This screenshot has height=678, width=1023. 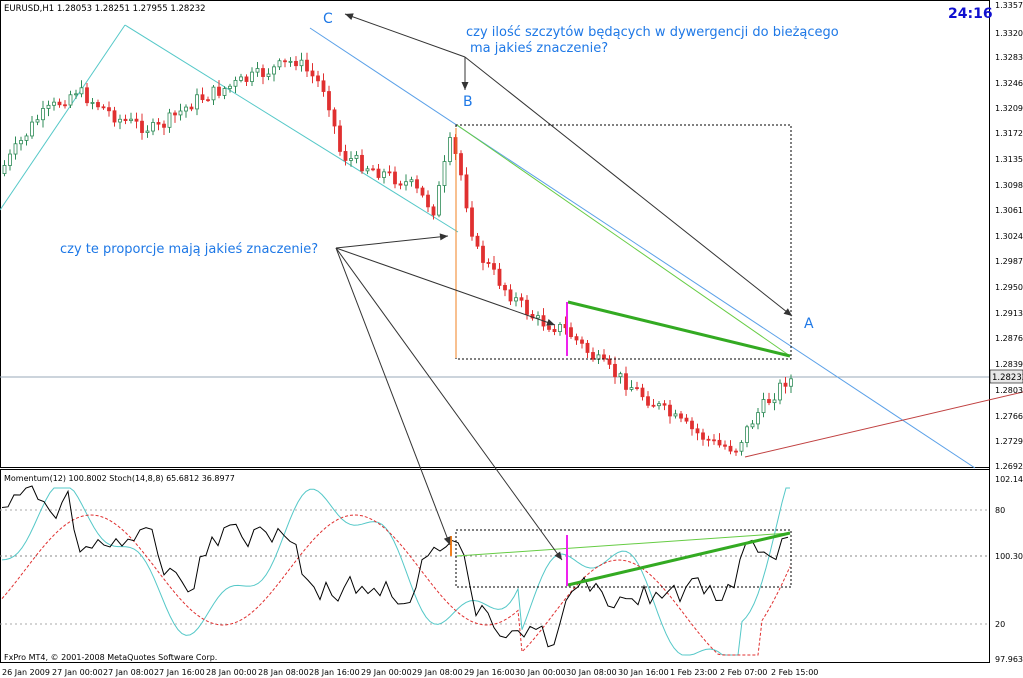 I want to click on indicator-axis: 102.145 80 100.3046 20 97.963, so click(x=1009, y=569).